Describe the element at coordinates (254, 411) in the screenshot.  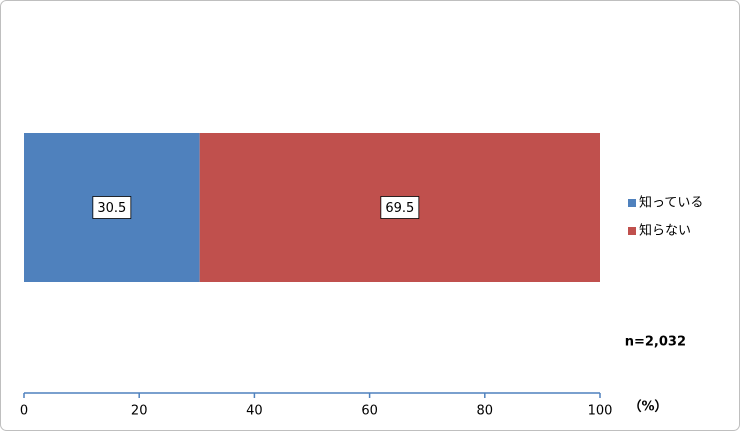
I see `x-tick-label: 40` at that location.